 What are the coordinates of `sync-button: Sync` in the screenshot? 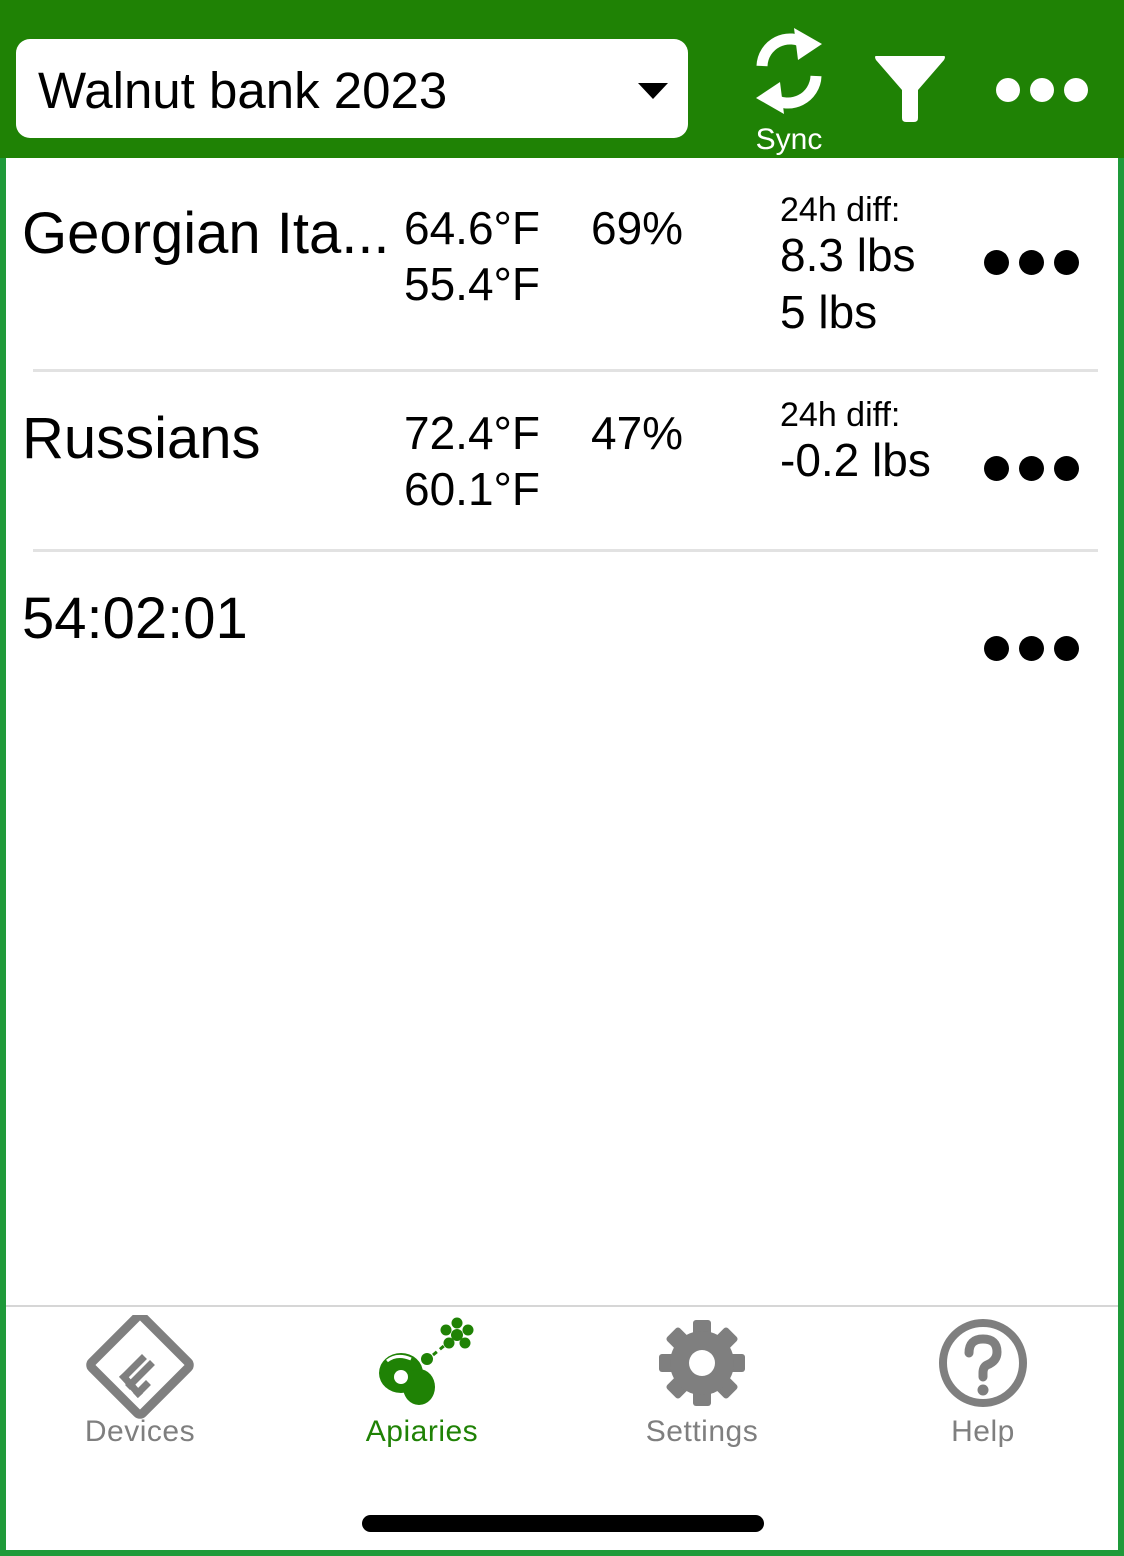 It's located at (789, 88).